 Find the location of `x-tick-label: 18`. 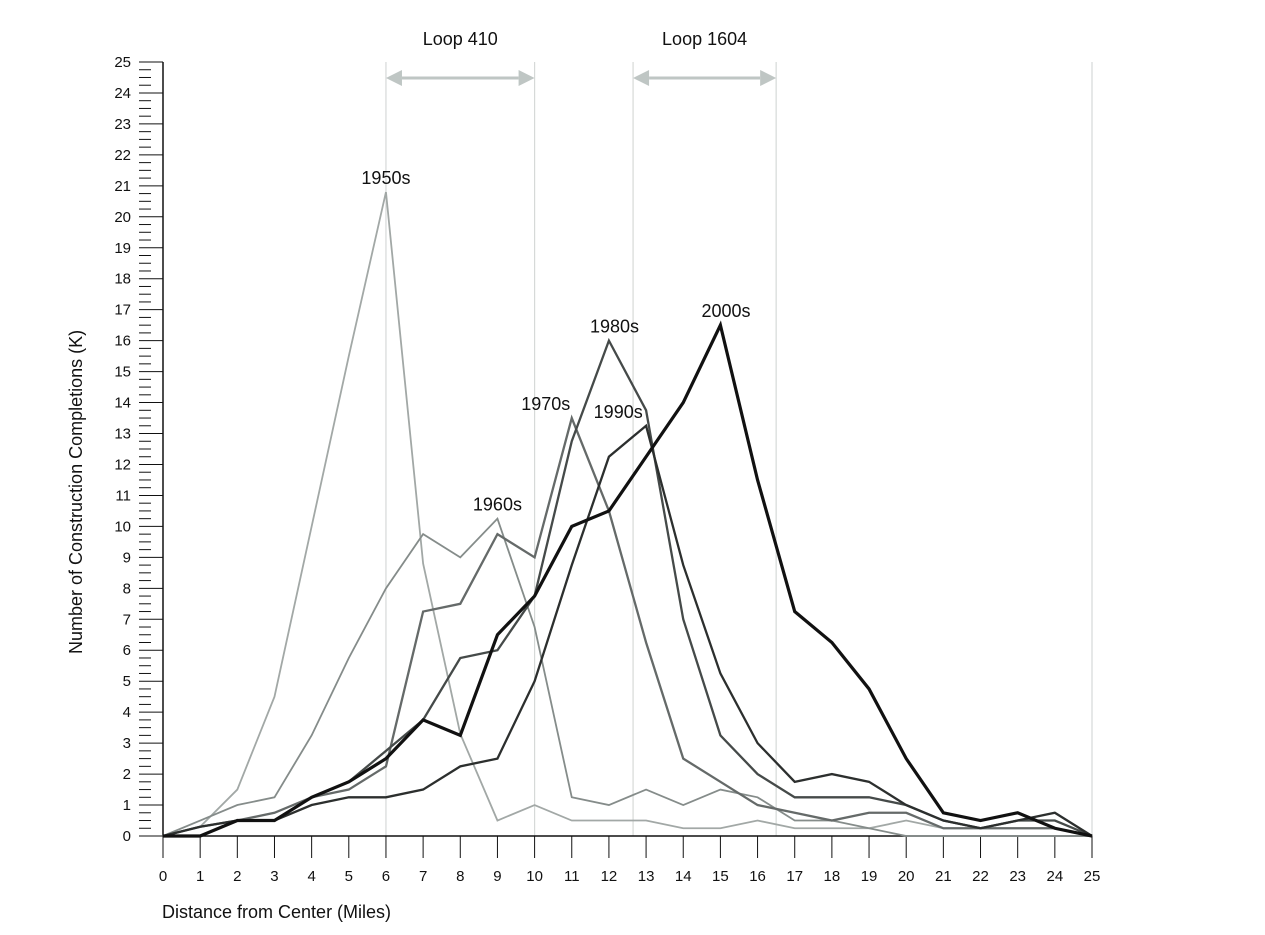

x-tick-label: 18 is located at coordinates (832, 876).